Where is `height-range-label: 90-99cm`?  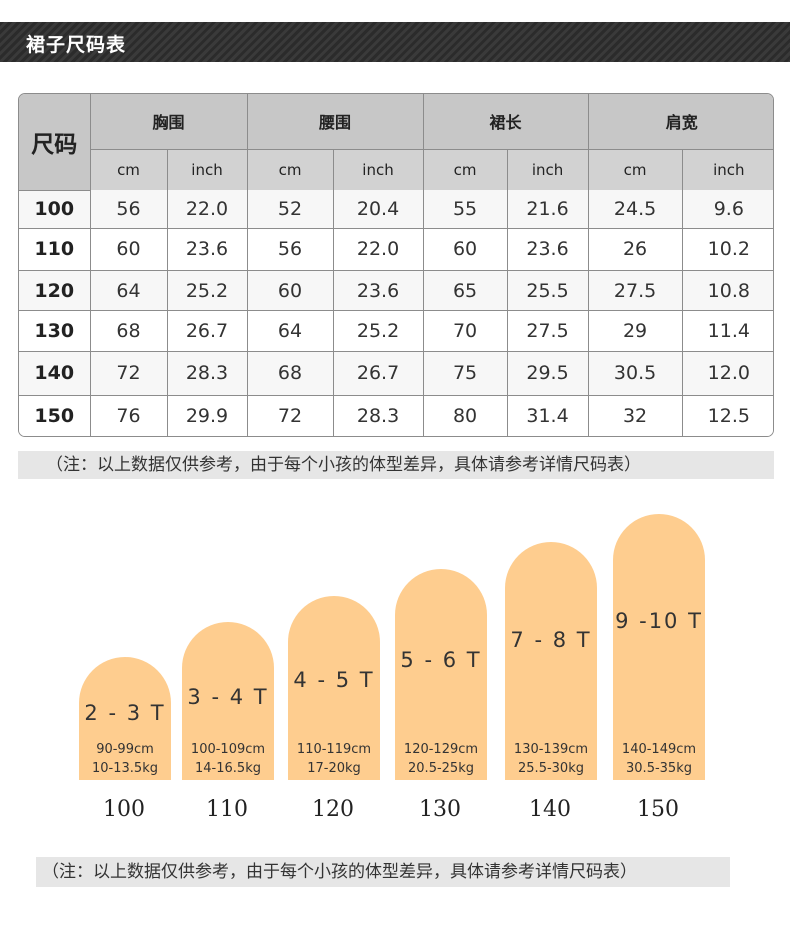 height-range-label: 90-99cm is located at coordinates (125, 749).